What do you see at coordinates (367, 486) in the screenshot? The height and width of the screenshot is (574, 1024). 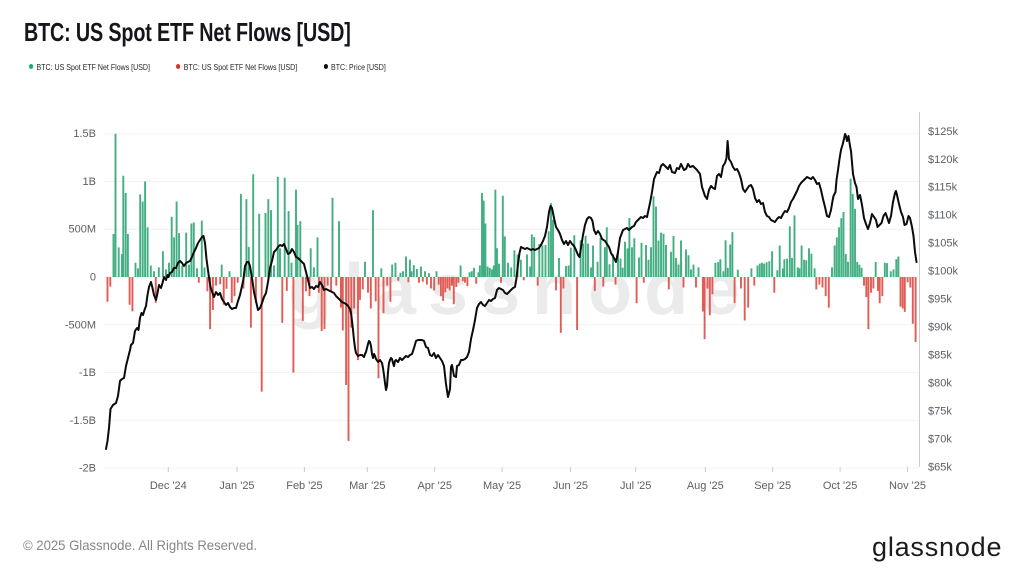 I see `svg-text: Mar '25` at bounding box center [367, 486].